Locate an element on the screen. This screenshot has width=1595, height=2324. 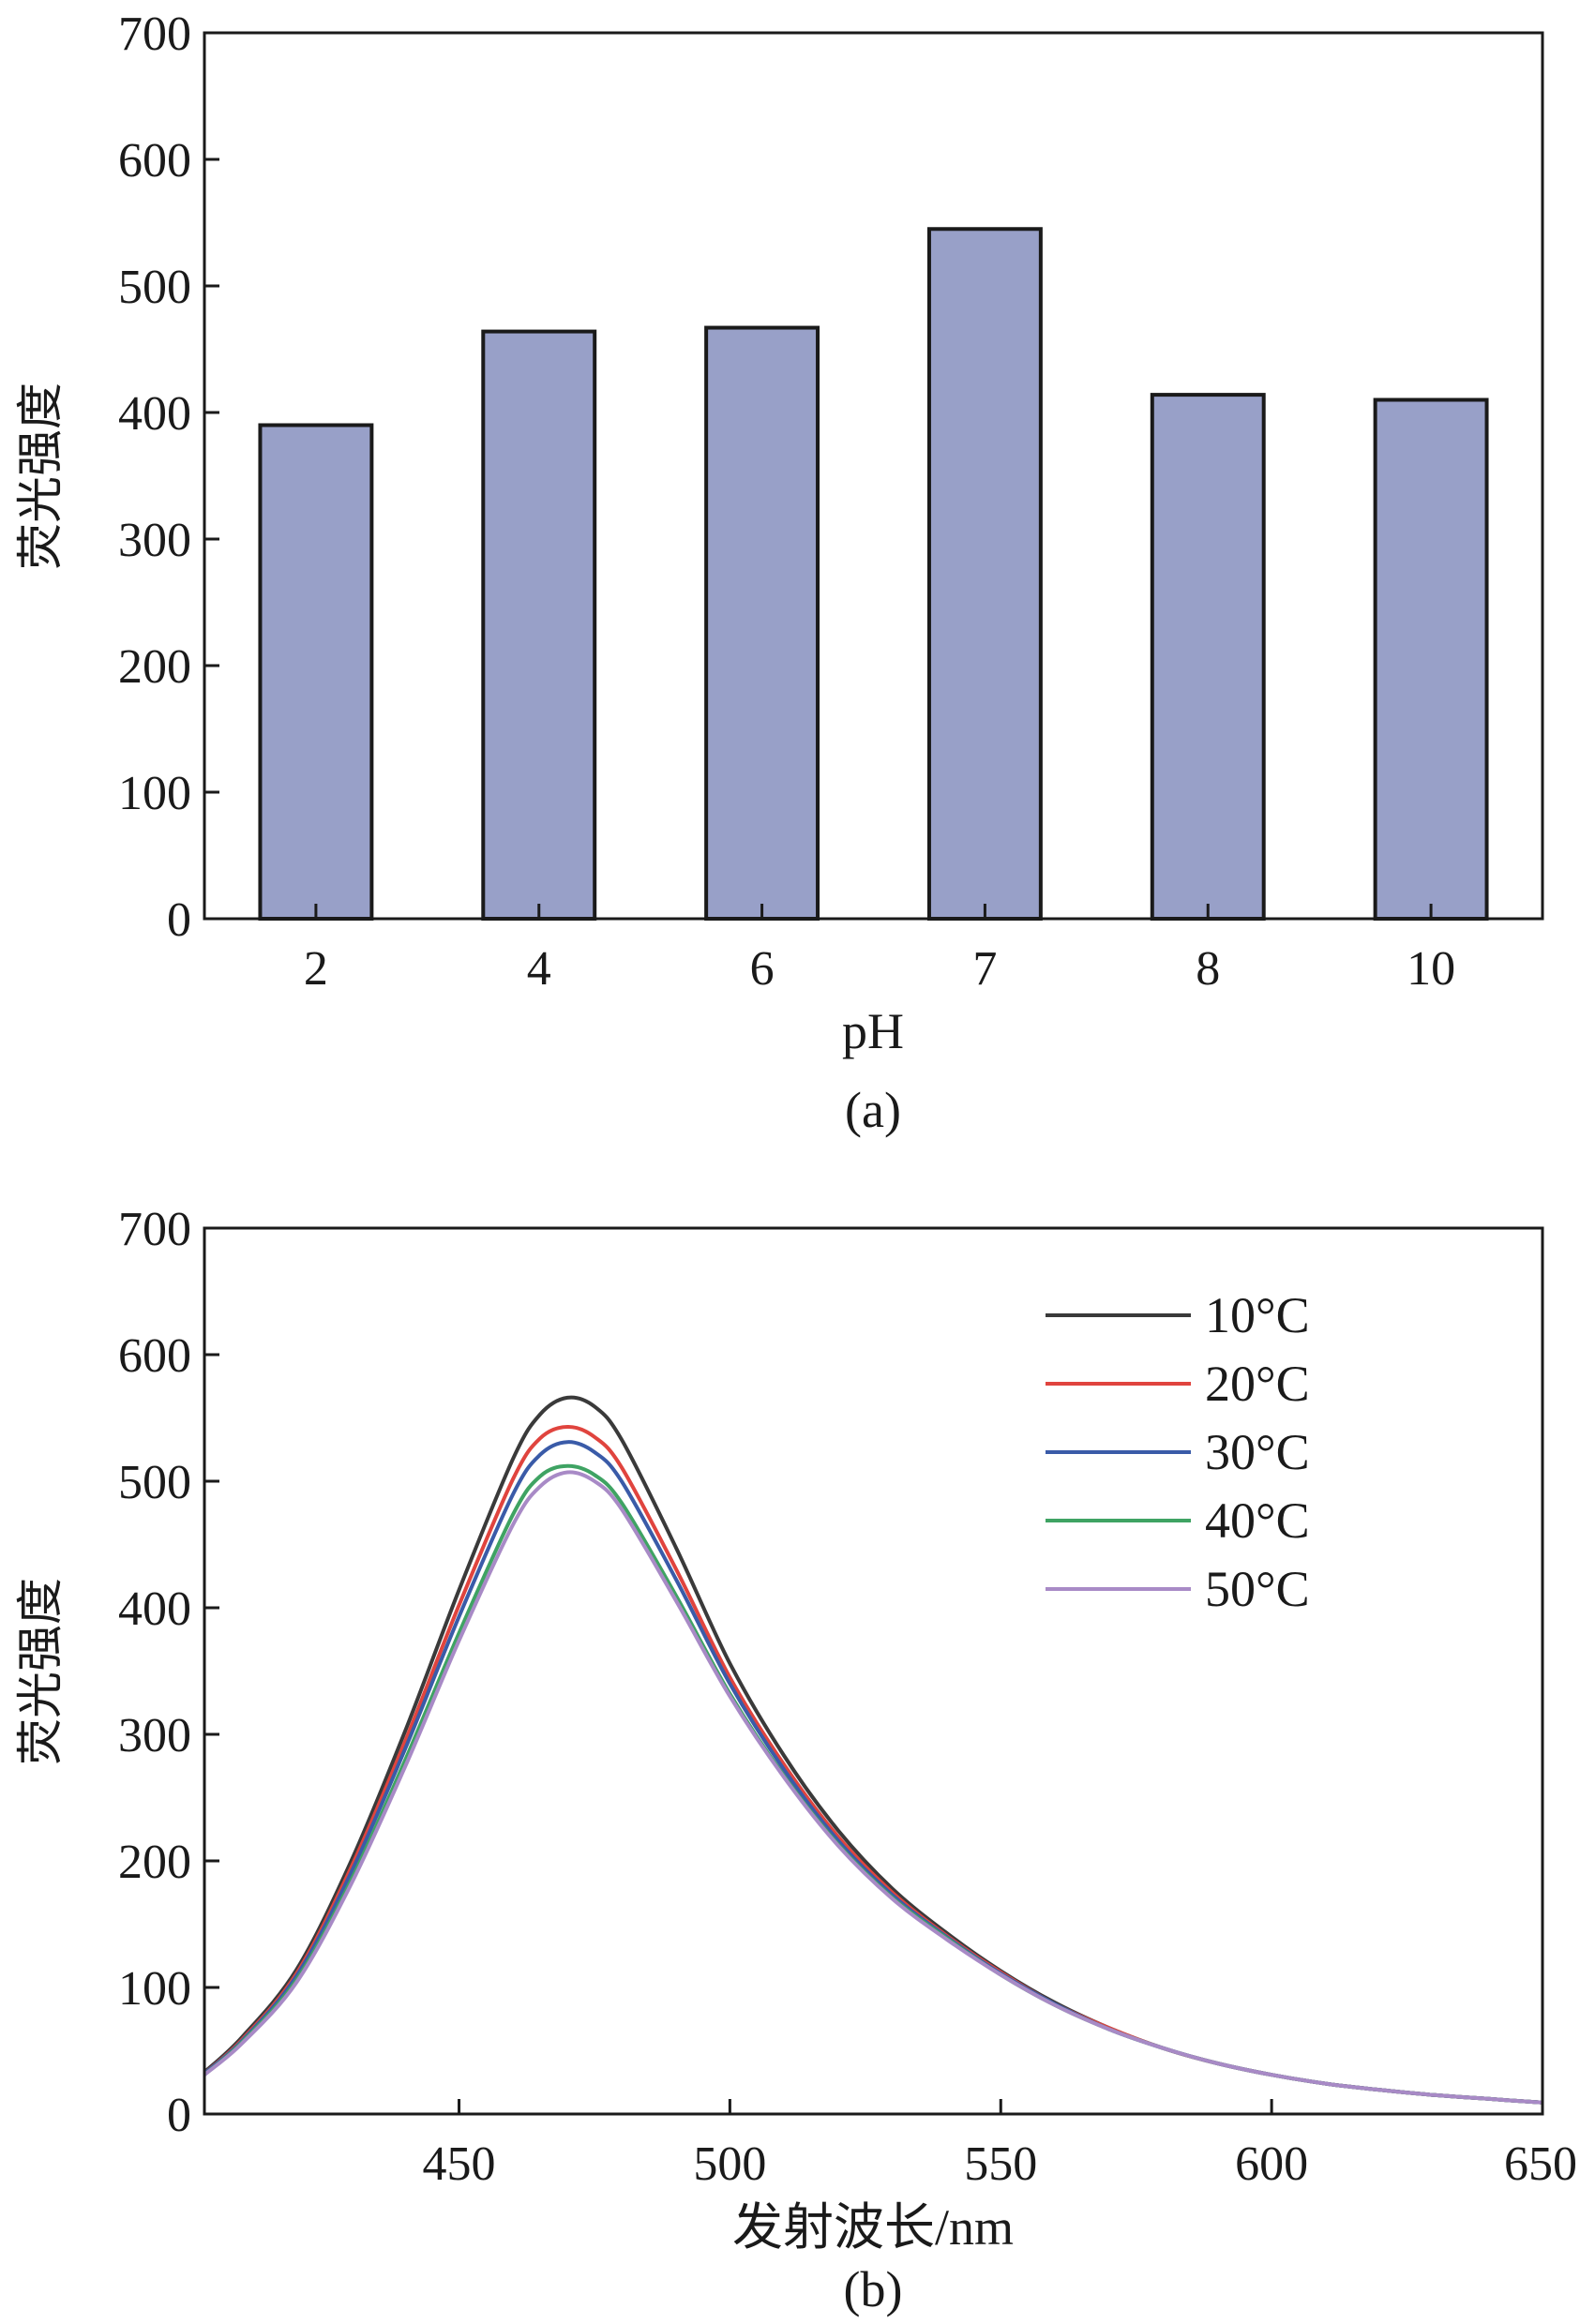
x-tick-label: 650 is located at coordinates (1540, 2164).